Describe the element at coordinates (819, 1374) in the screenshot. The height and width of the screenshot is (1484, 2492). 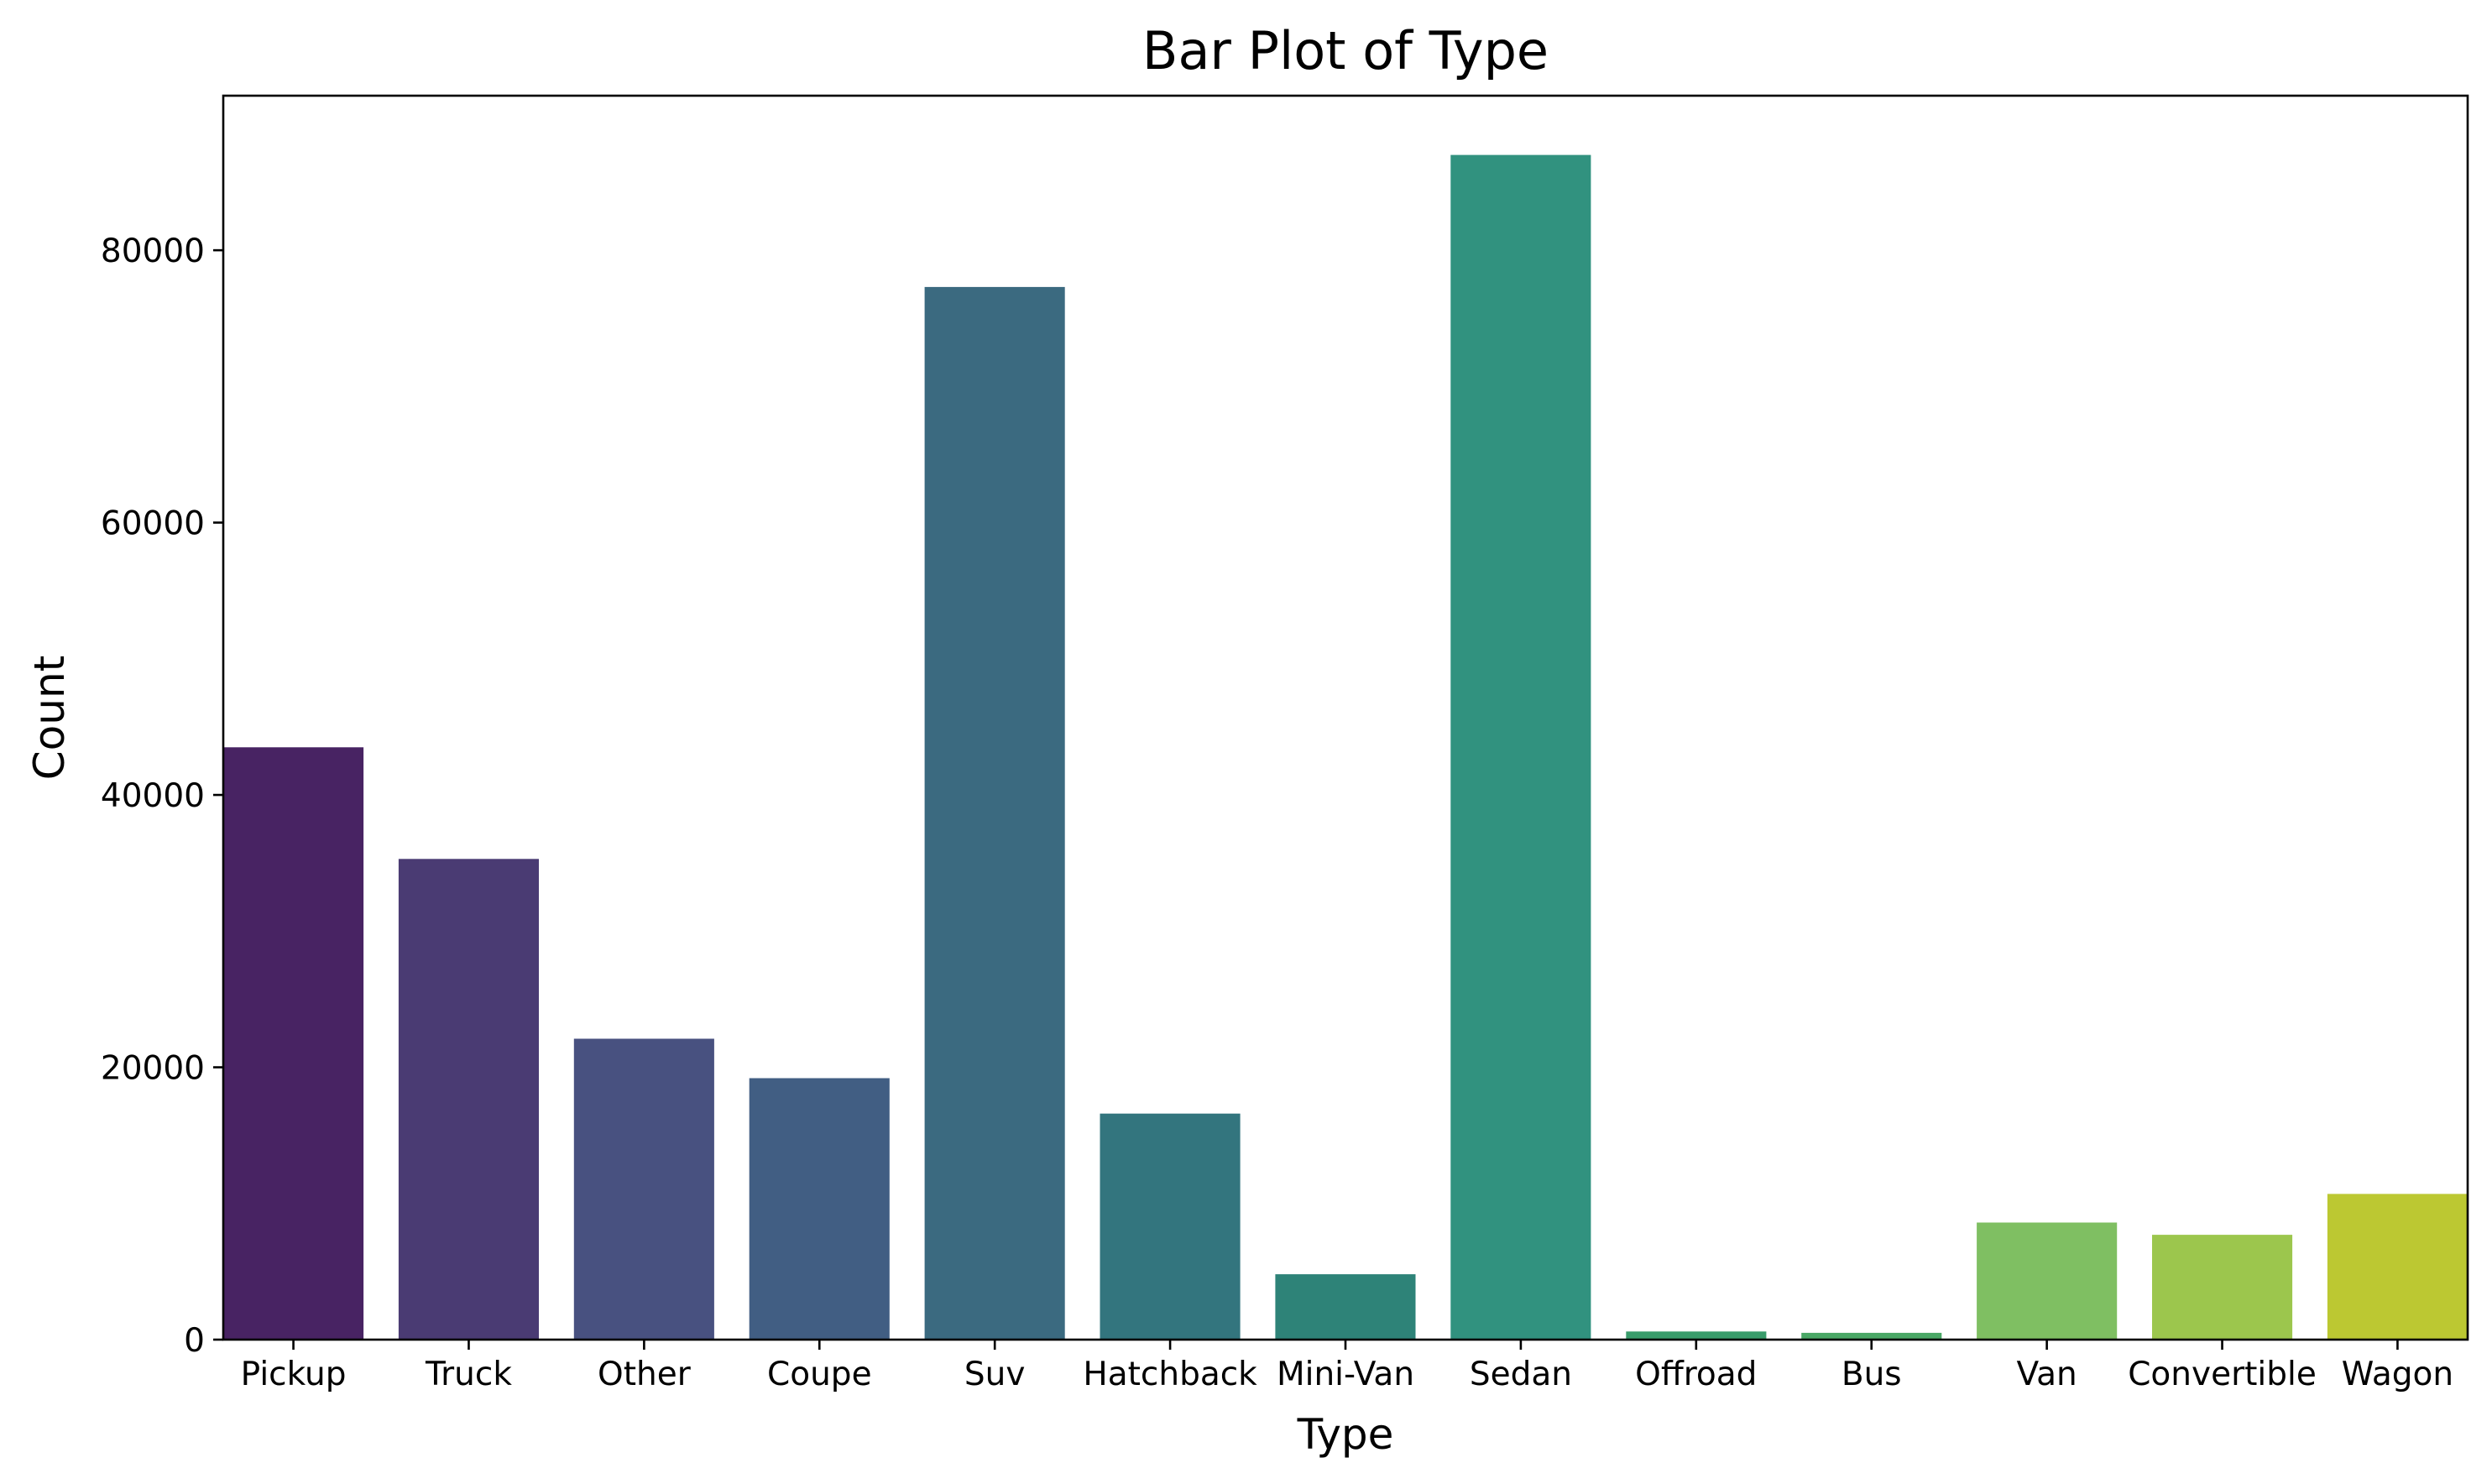
I see `x-tick-label: Coupe` at that location.